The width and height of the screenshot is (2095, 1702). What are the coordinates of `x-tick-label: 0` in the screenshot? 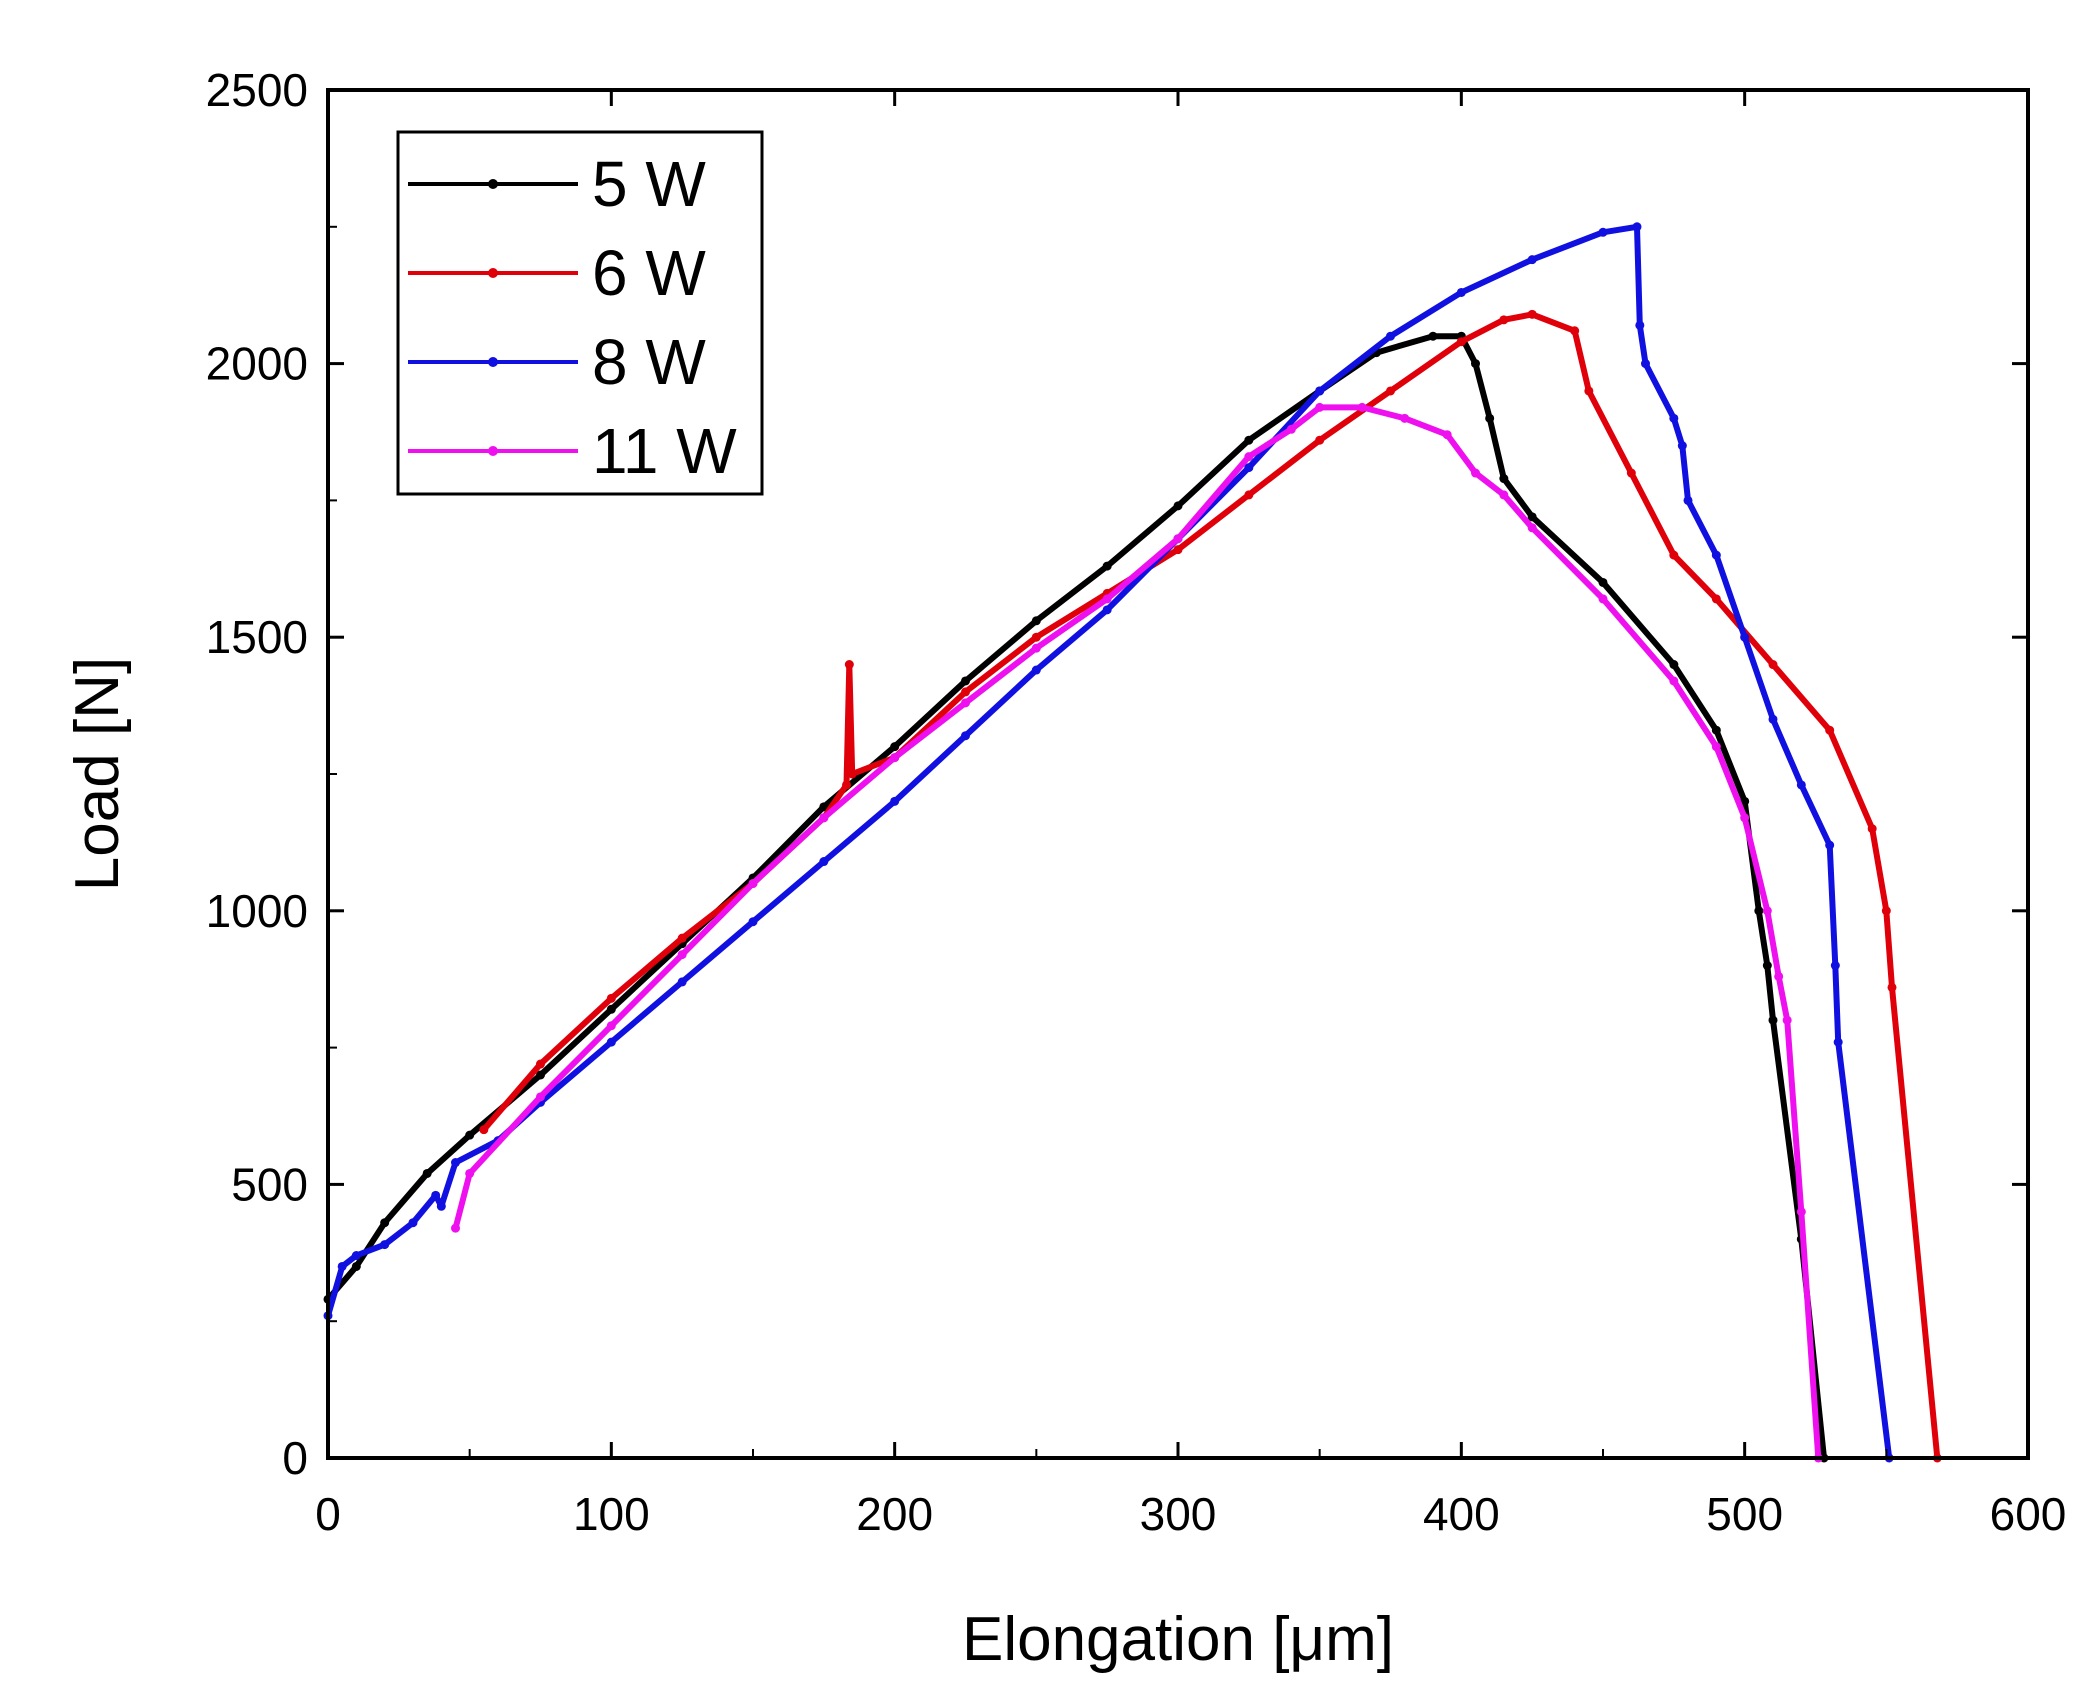 It's located at (328, 1514).